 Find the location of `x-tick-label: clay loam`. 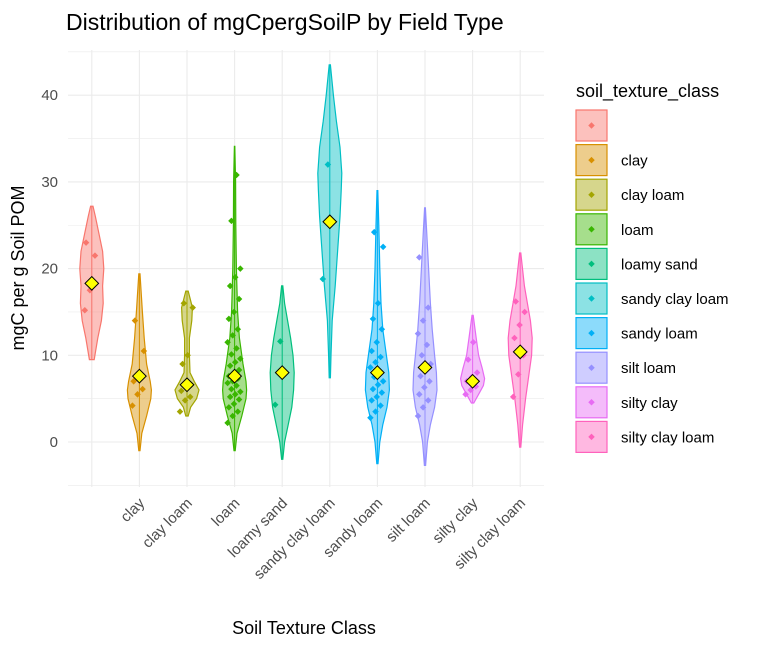

x-tick-label: clay loam is located at coordinates (167, 523).